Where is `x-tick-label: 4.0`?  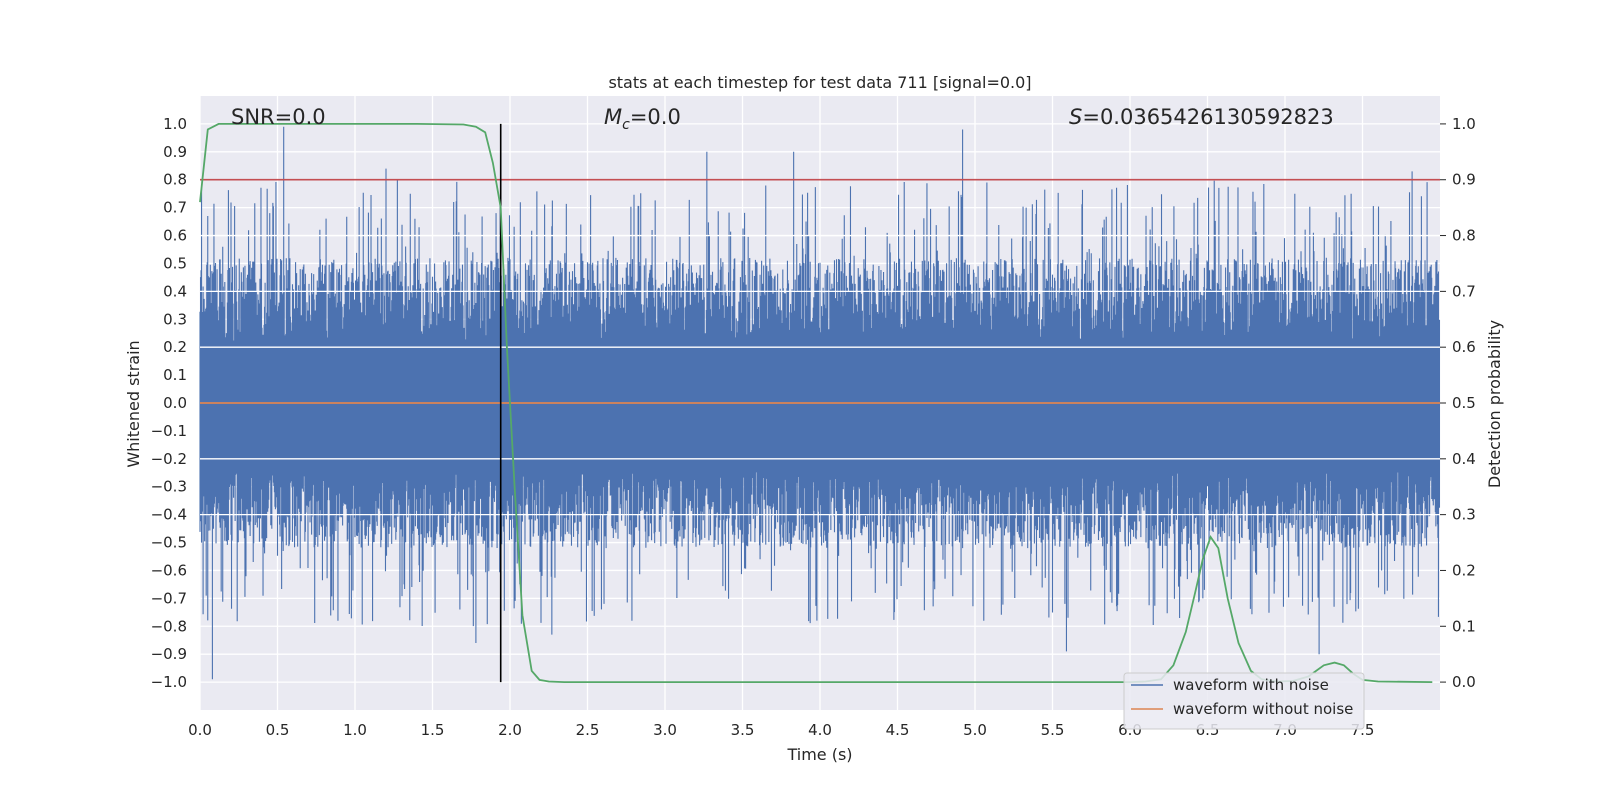
x-tick-label: 4.0 is located at coordinates (820, 730).